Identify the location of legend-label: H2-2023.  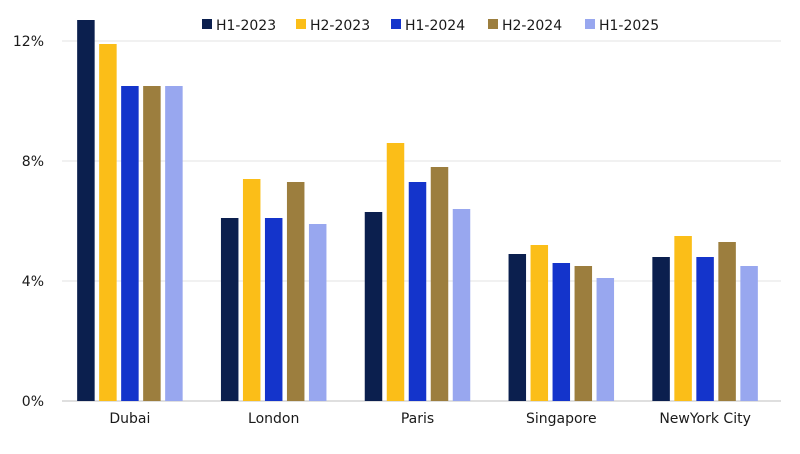
(340, 26).